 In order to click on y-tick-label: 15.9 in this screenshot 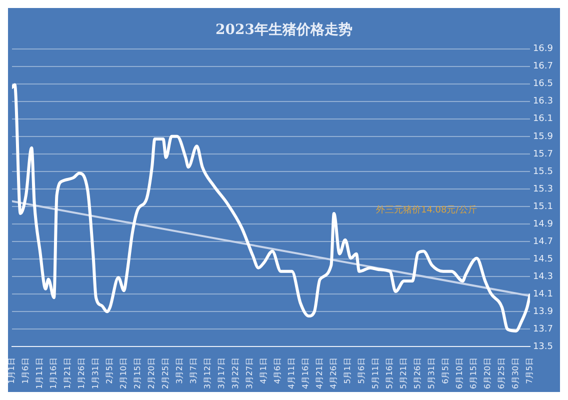, I will do `click(543, 137)`.